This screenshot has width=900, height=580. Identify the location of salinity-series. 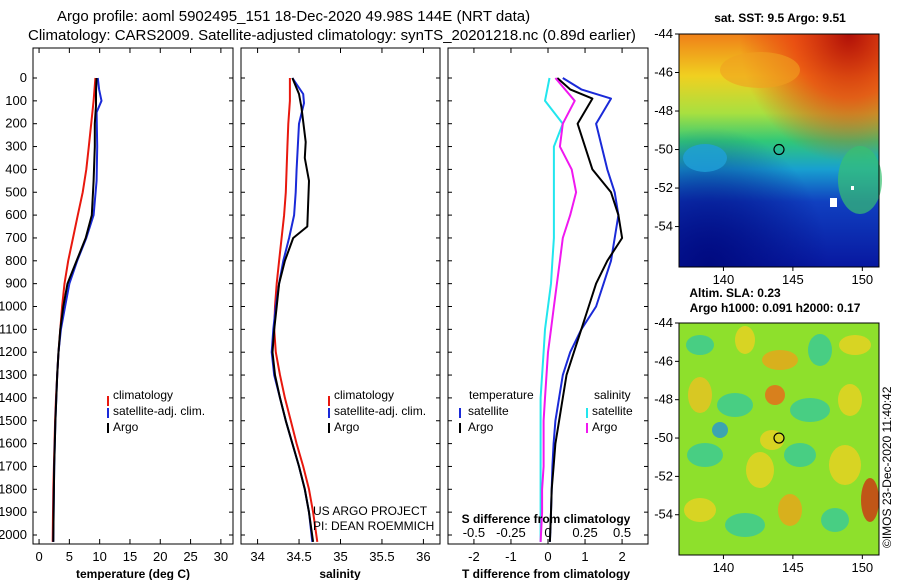
(294, 310).